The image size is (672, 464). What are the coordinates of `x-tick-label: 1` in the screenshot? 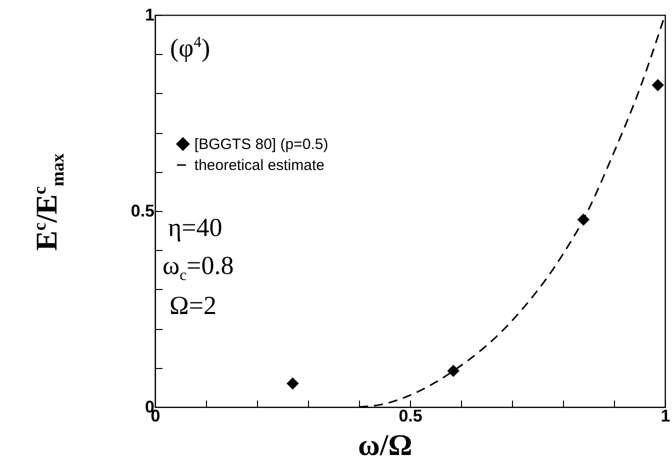 It's located at (665, 416).